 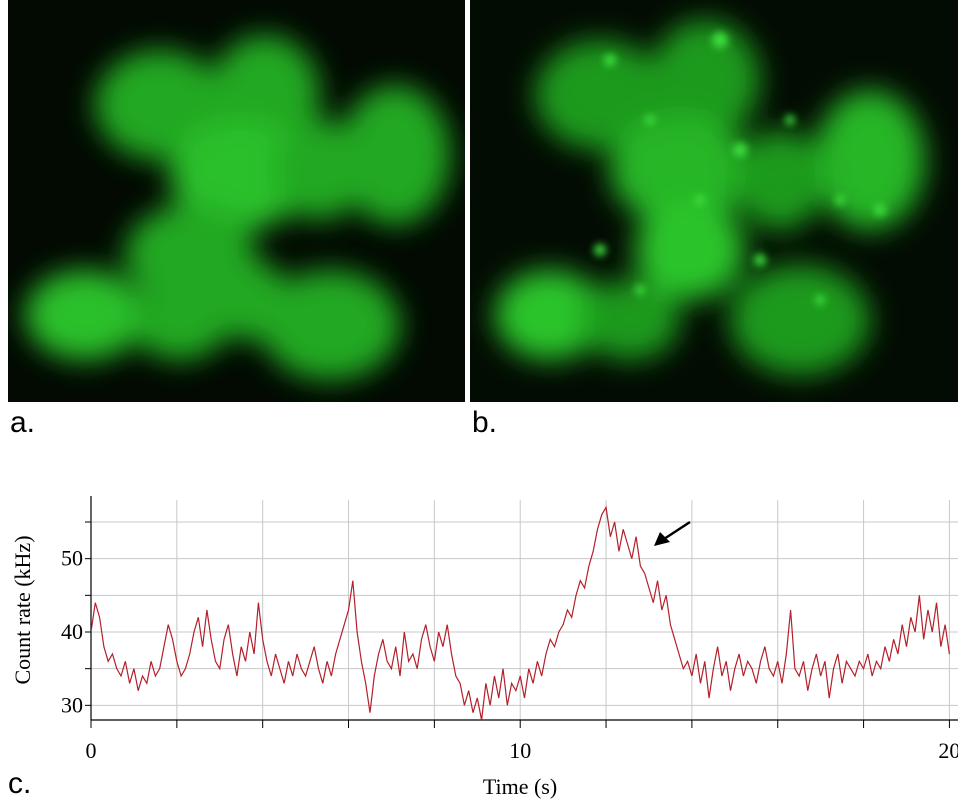 I want to click on arrow, so click(x=672, y=533).